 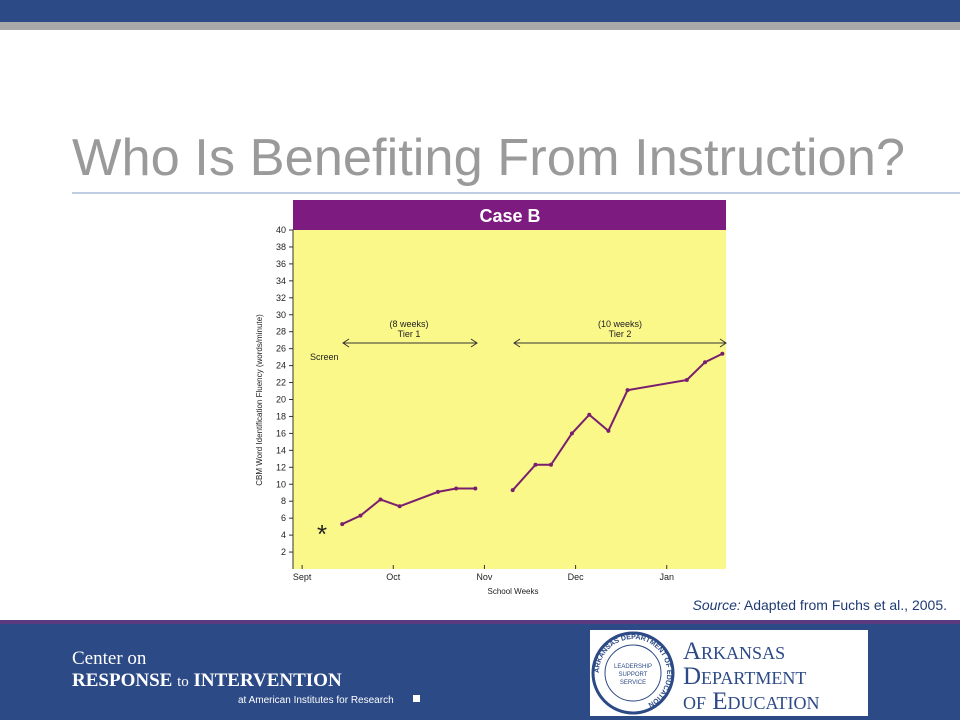 I want to click on y-tick-label: 14, so click(x=281, y=450).